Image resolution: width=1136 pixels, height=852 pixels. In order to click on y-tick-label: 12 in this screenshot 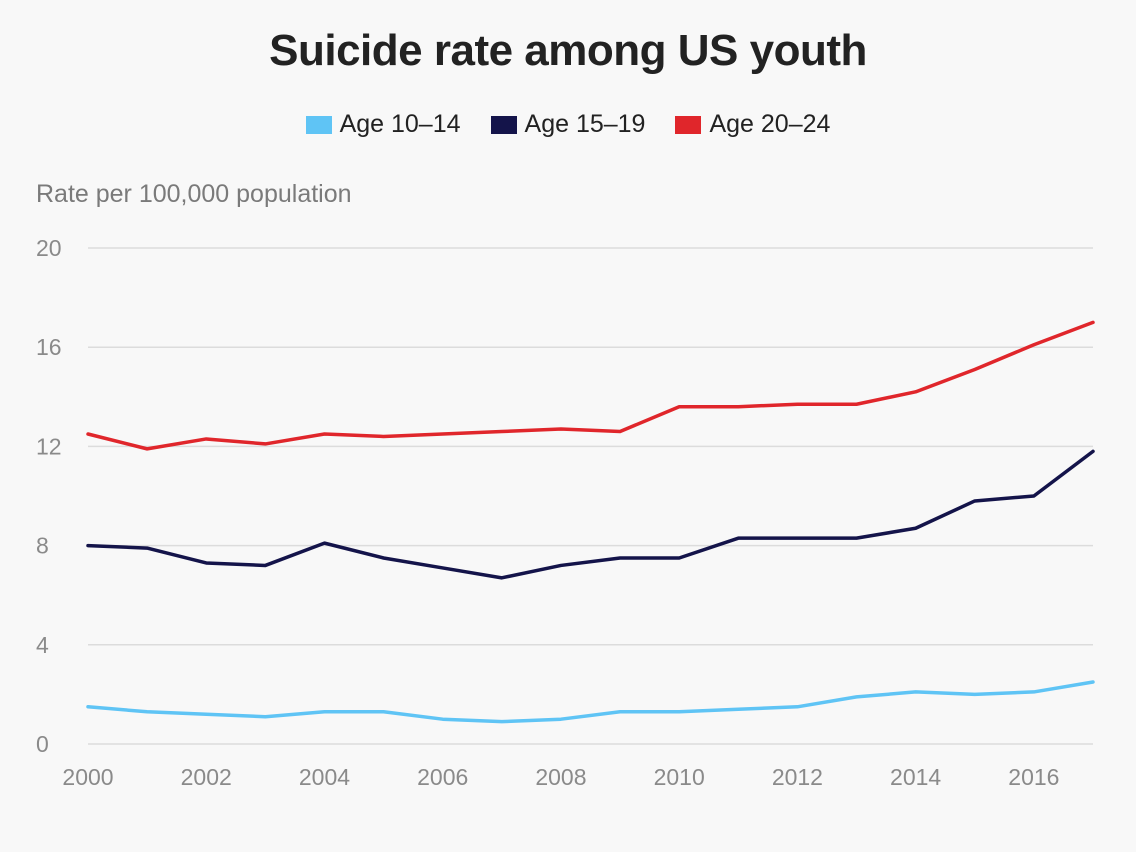, I will do `click(49, 446)`.